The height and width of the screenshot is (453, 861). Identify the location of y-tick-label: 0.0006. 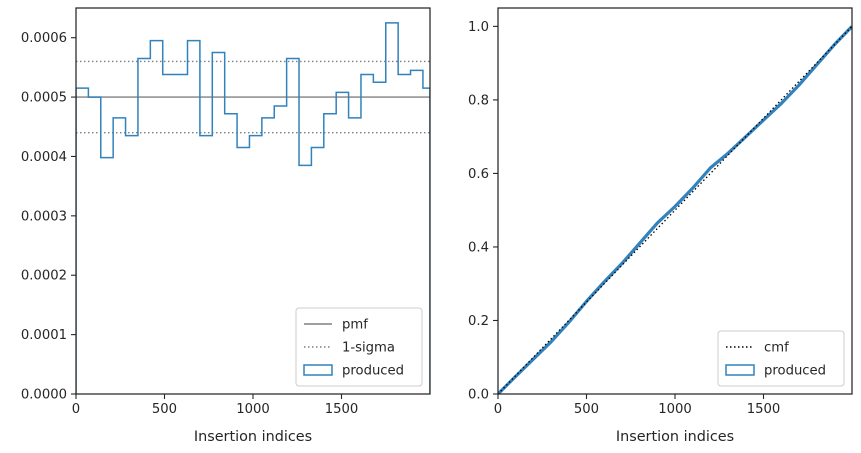
(44, 38).